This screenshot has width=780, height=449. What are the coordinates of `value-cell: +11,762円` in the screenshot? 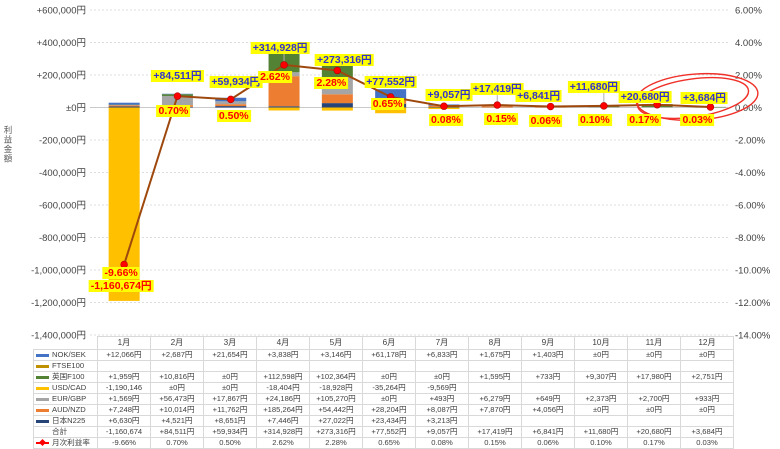 It's located at (230, 410).